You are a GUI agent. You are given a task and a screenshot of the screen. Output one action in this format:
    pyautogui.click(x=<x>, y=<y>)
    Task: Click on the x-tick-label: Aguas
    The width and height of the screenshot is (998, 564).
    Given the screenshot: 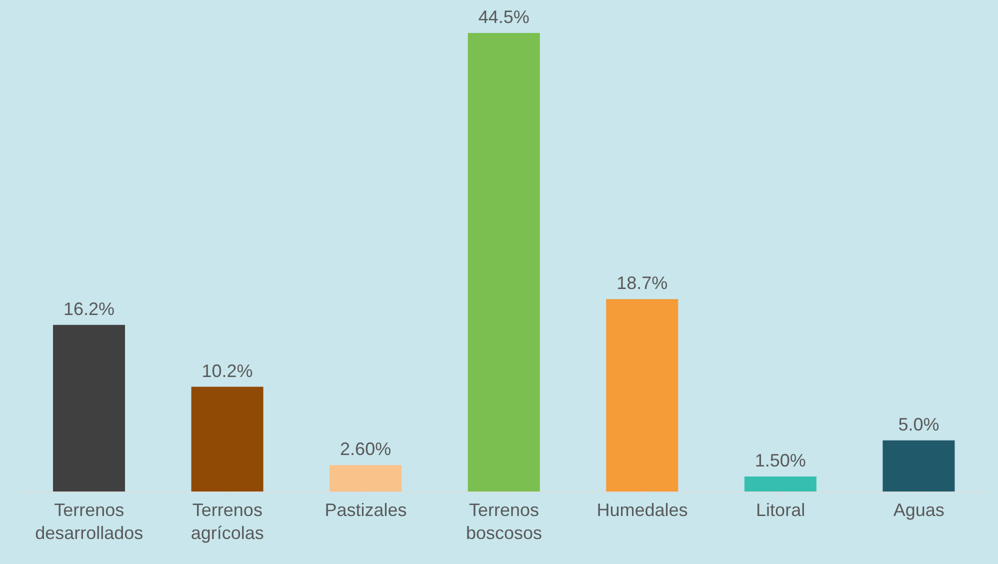 What is the action you would take?
    pyautogui.click(x=918, y=510)
    